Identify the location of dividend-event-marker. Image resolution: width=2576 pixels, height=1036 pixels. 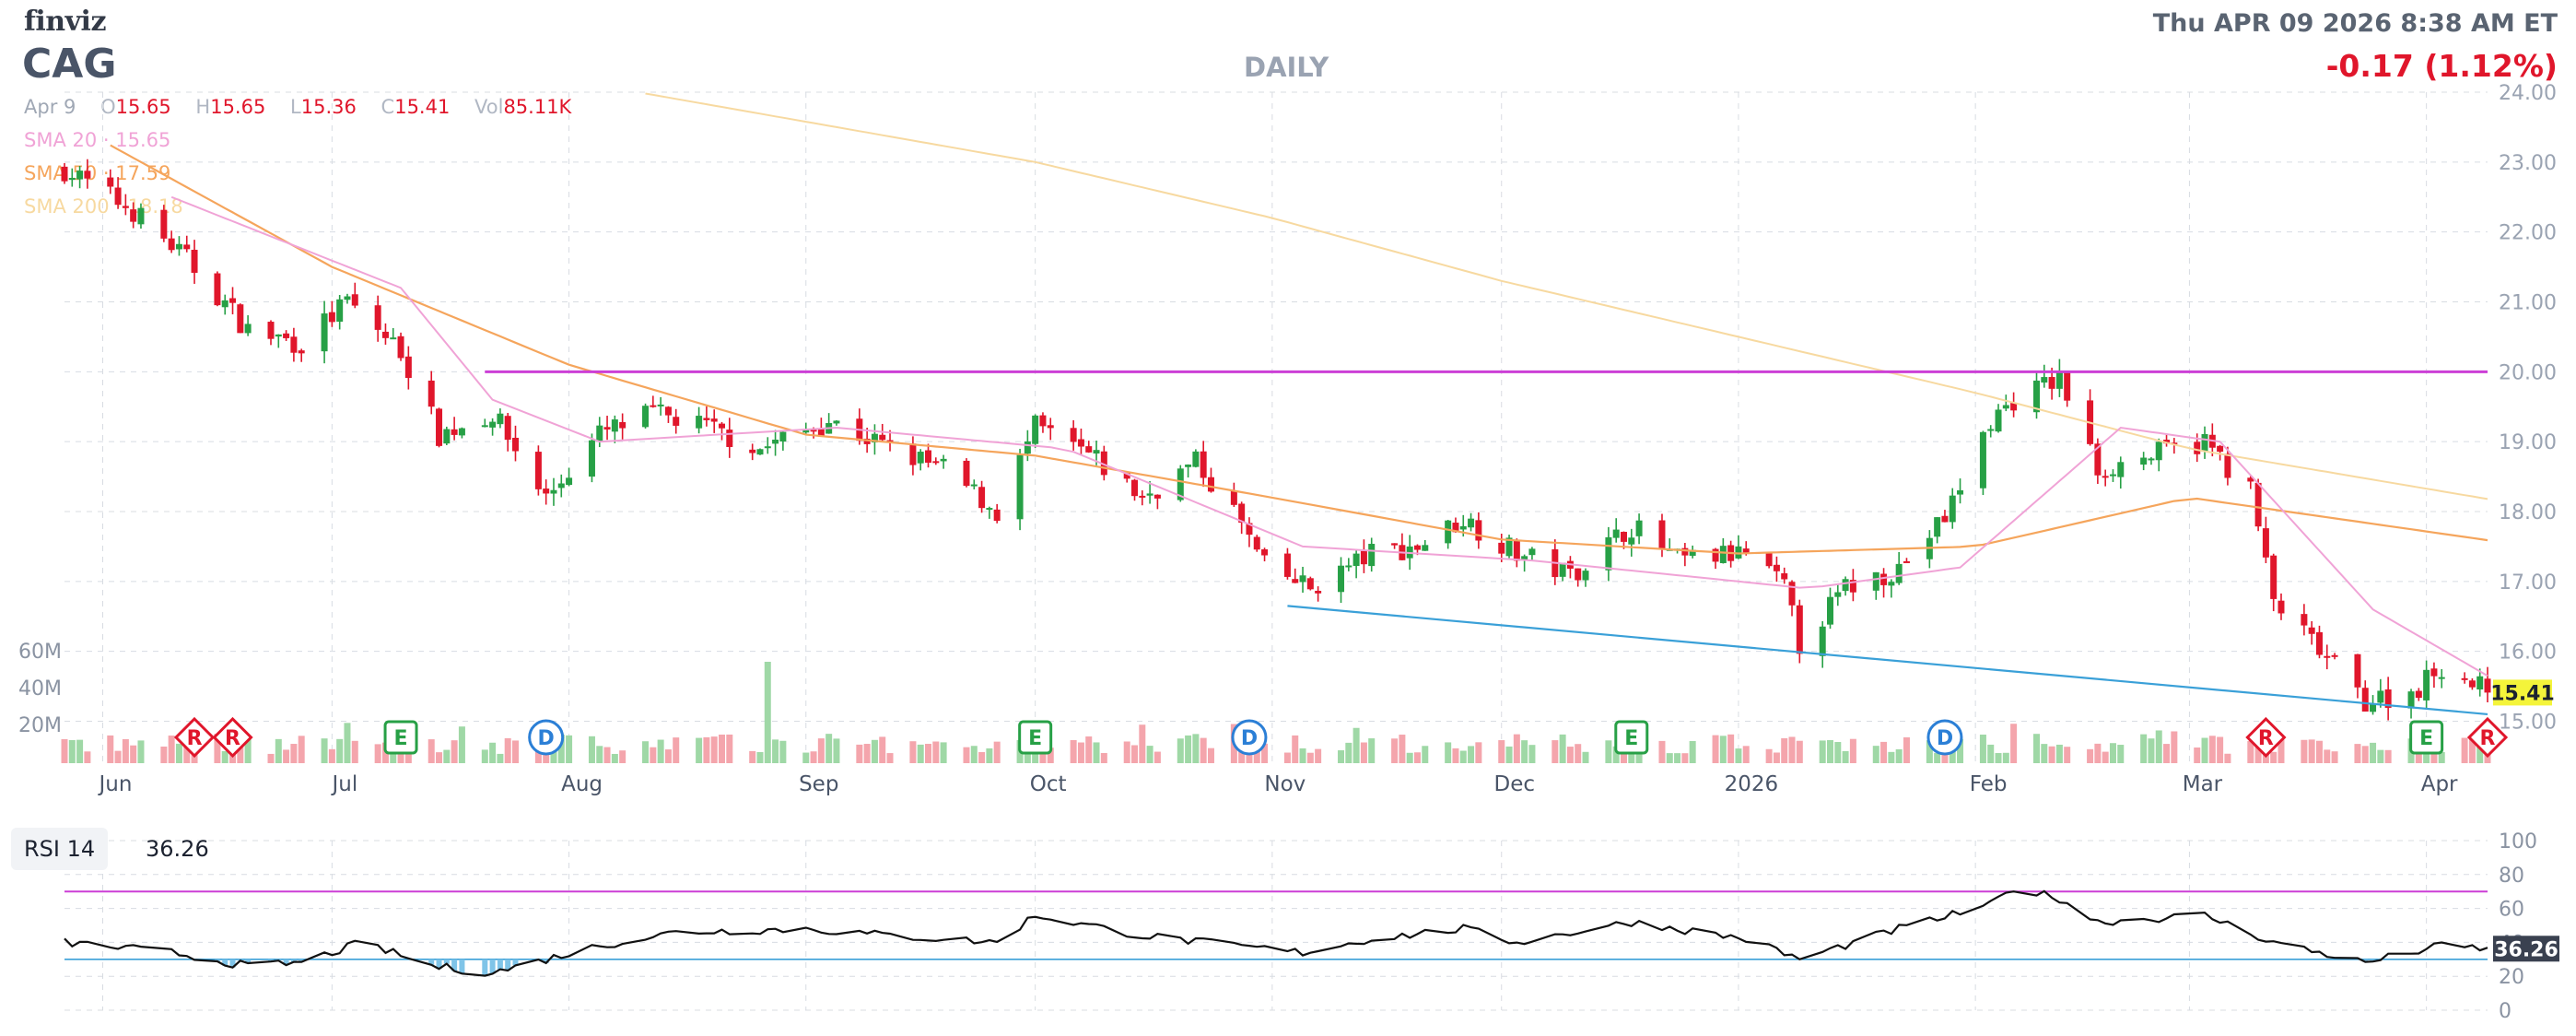
(546, 738).